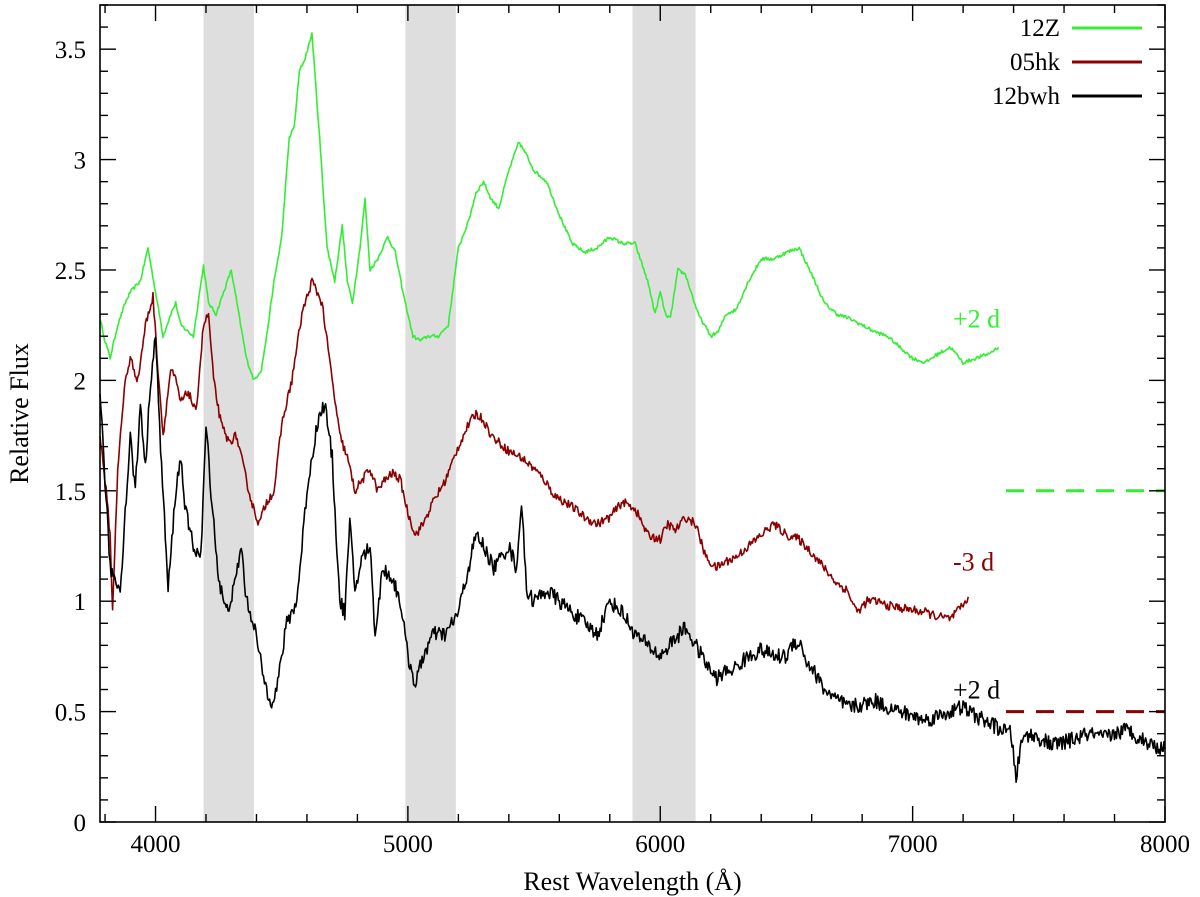  Describe the element at coordinates (80, 602) in the screenshot. I see `y-tick-label: 1` at that location.